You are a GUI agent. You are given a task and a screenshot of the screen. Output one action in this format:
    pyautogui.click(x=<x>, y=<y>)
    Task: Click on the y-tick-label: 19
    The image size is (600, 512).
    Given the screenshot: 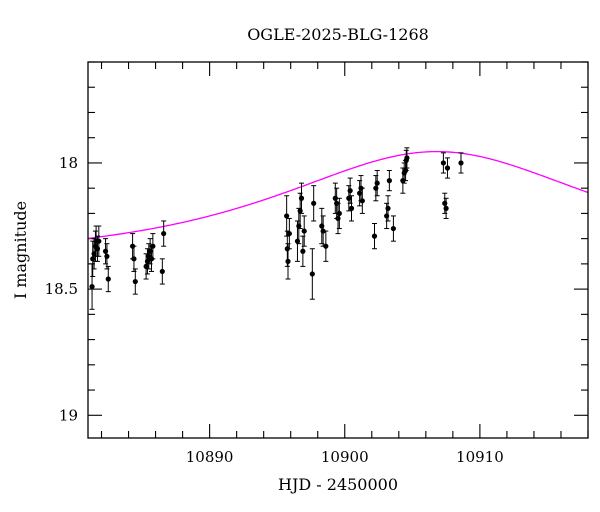 What is the action you would take?
    pyautogui.click(x=68, y=415)
    